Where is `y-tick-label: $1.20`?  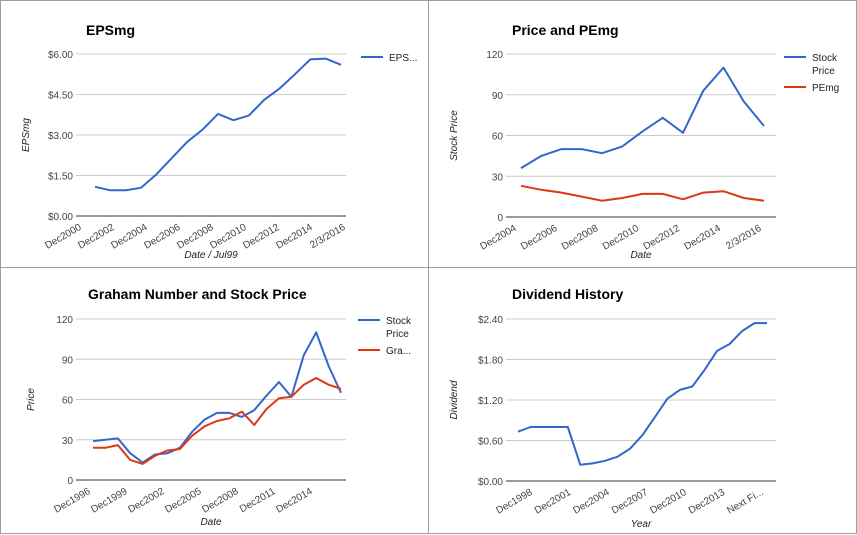
y-tick-label: $1.20 is located at coordinates (490, 401).